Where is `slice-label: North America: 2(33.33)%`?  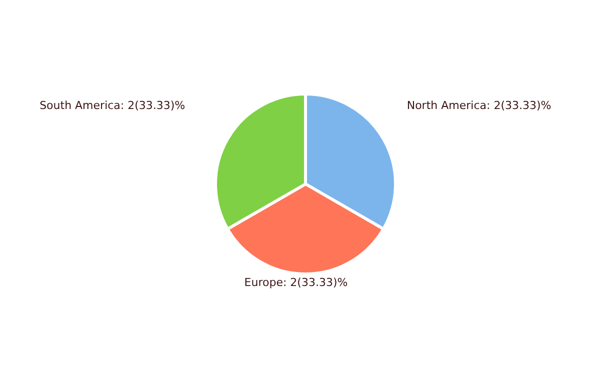 slice-label: North America: 2(33.33)% is located at coordinates (479, 105).